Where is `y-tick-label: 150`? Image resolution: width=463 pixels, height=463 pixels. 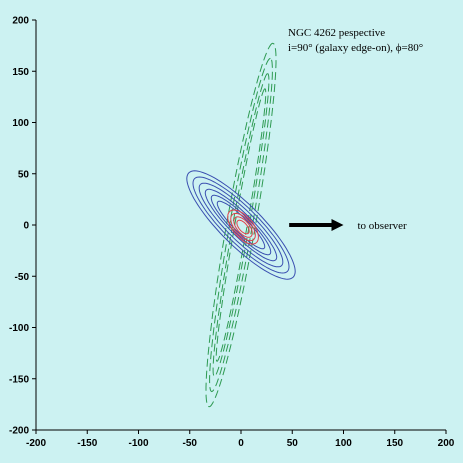
y-tick-label: 150 is located at coordinates (20, 72).